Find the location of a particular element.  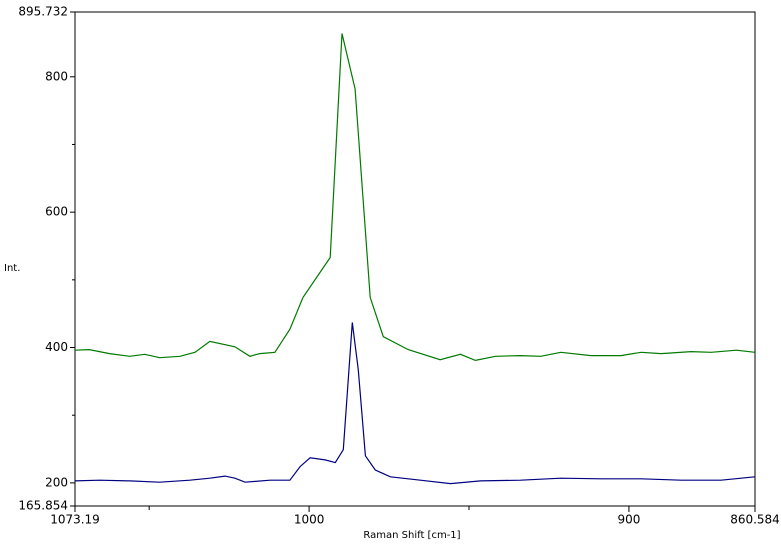

x-tick-label: 860.584 is located at coordinates (755, 520).